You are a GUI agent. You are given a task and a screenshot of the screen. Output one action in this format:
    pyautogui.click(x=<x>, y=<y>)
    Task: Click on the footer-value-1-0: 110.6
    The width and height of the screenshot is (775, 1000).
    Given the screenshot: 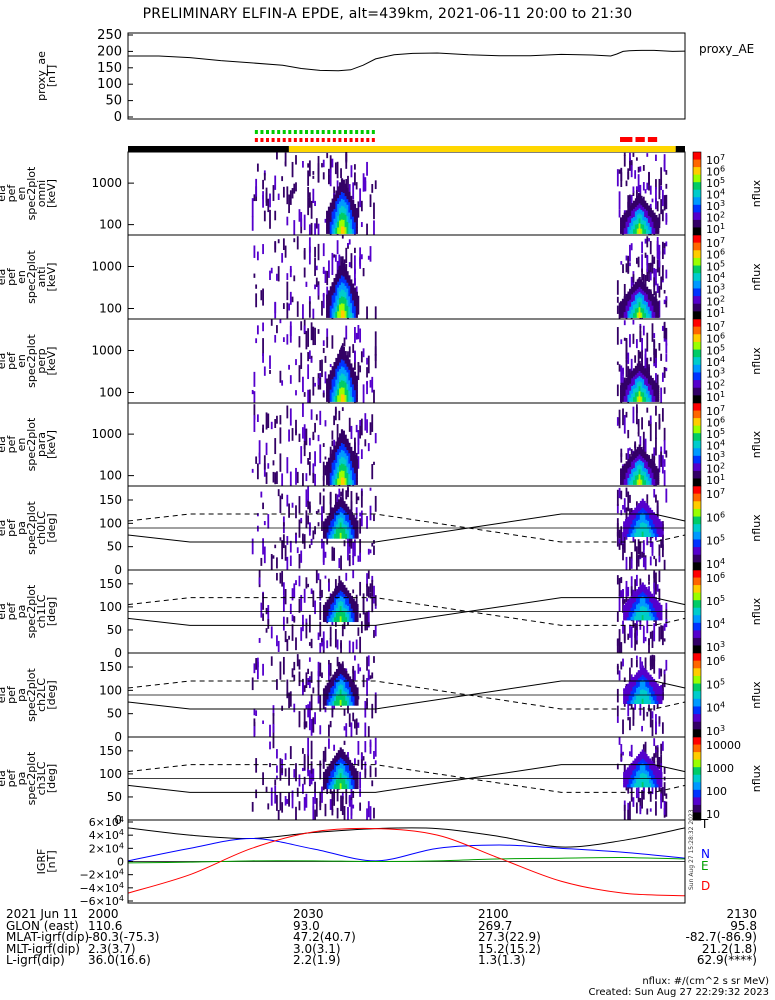 What is the action you would take?
    pyautogui.click(x=105, y=925)
    